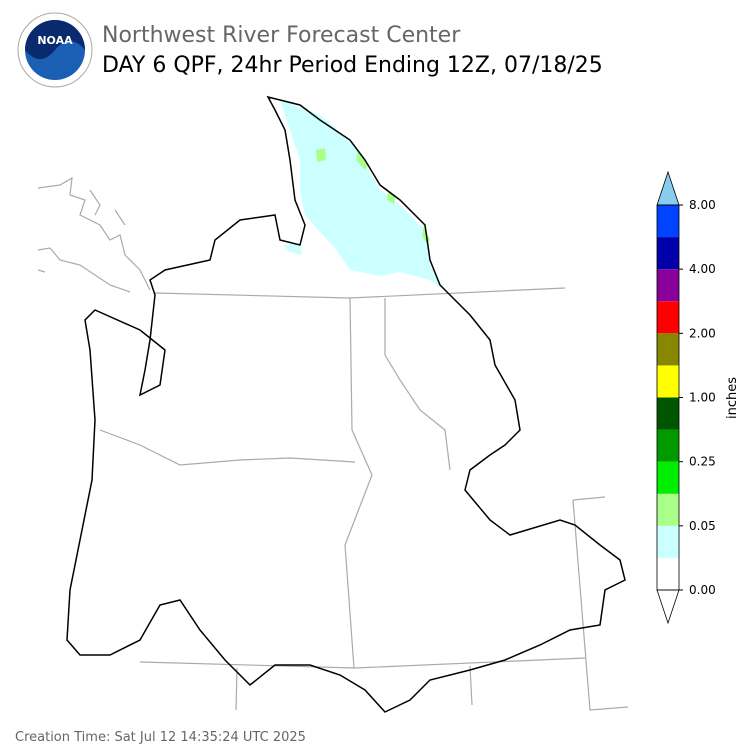  I want to click on colorbar: 0.00 0.05 0.25 1.00 2.00 4.00 8.00, so click(686, 397).